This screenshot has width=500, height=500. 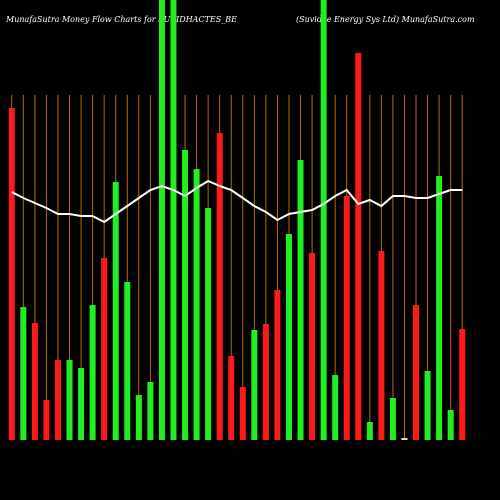 What do you see at coordinates (385, 19) in the screenshot?
I see `chart-subtitle: (Suvidee Energy Sys Ltd) MunafaSutra.com` at bounding box center [385, 19].